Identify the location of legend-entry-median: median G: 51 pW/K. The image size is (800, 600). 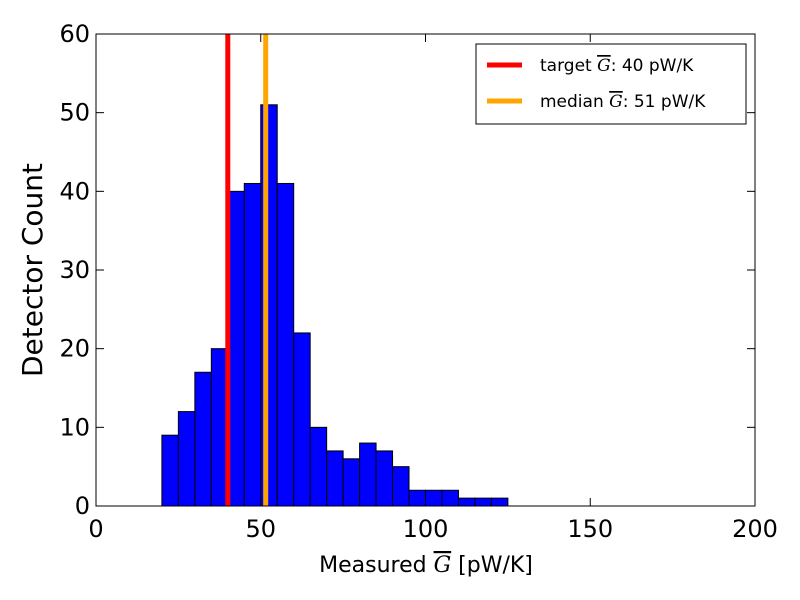
(623, 102).